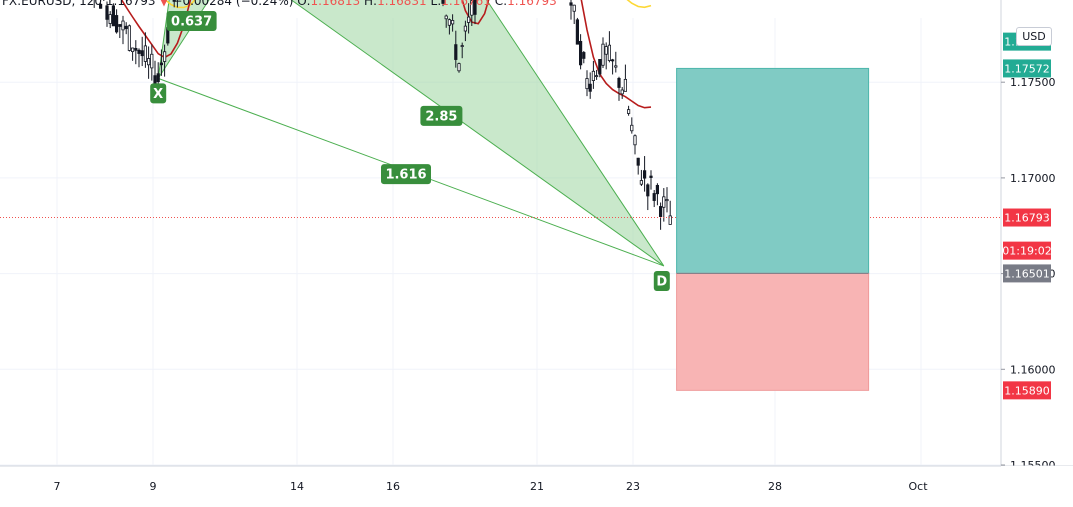  Describe the element at coordinates (304, 4) in the screenshot. I see `open-label: O:` at that location.